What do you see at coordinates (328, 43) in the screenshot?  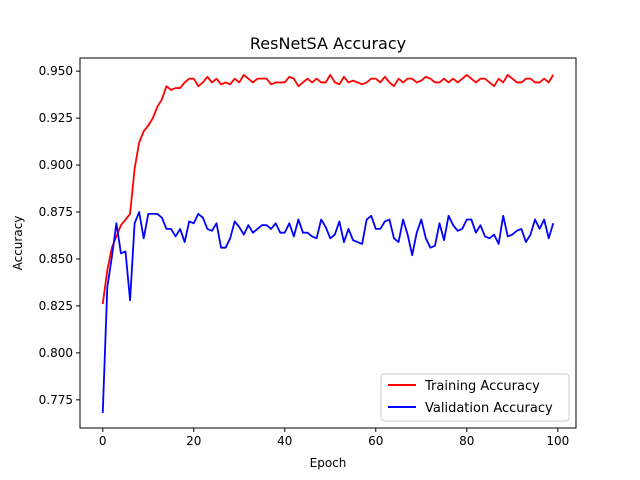 I see `chart-title: ResNetSA Accuracy` at bounding box center [328, 43].